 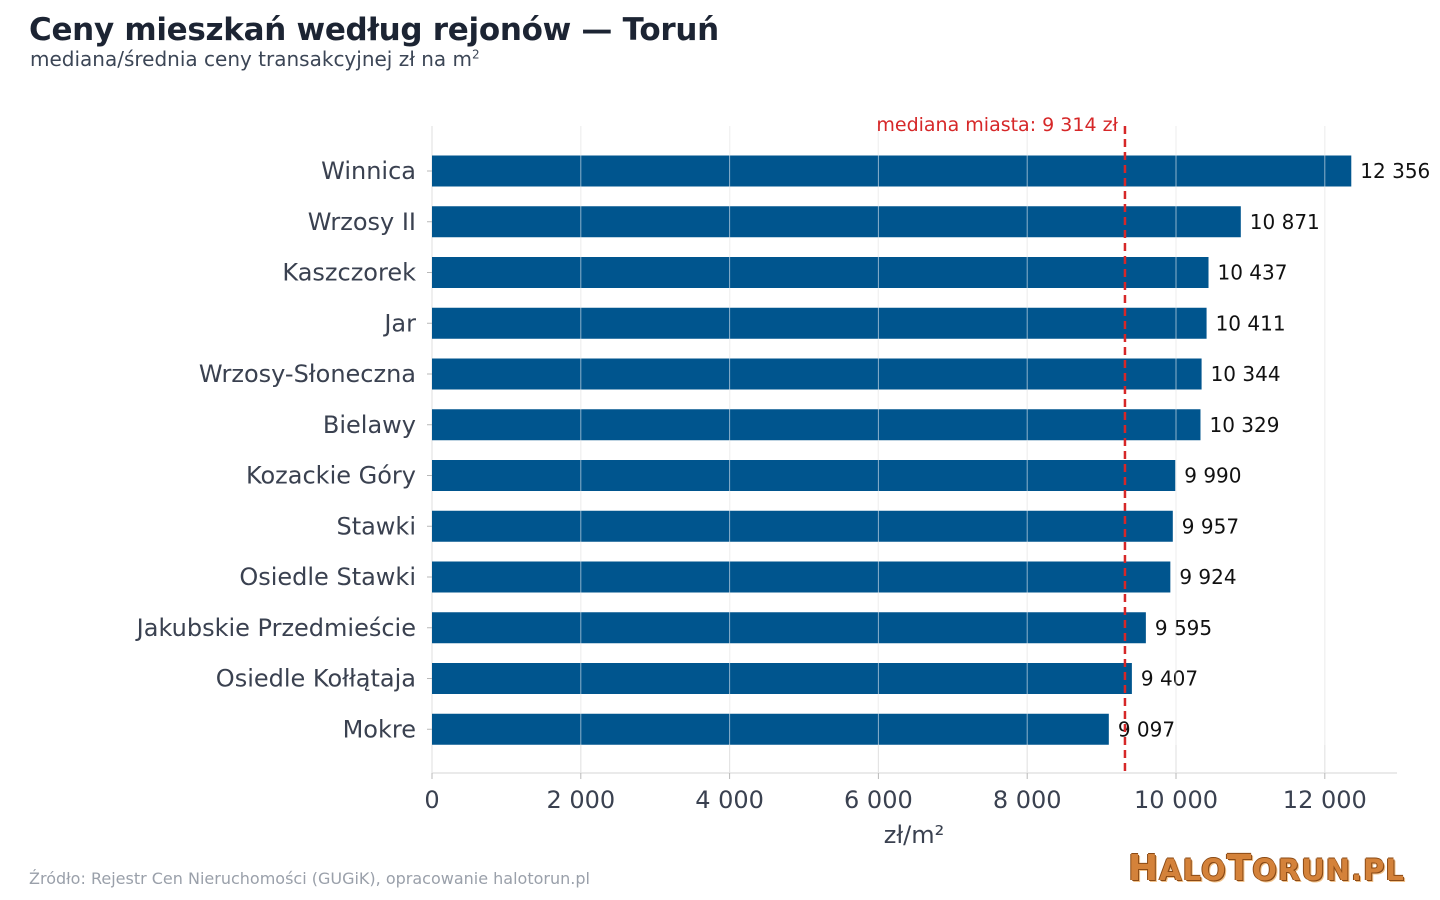 I want to click on chart-subtitle-superscript: 2, so click(x=476, y=54).